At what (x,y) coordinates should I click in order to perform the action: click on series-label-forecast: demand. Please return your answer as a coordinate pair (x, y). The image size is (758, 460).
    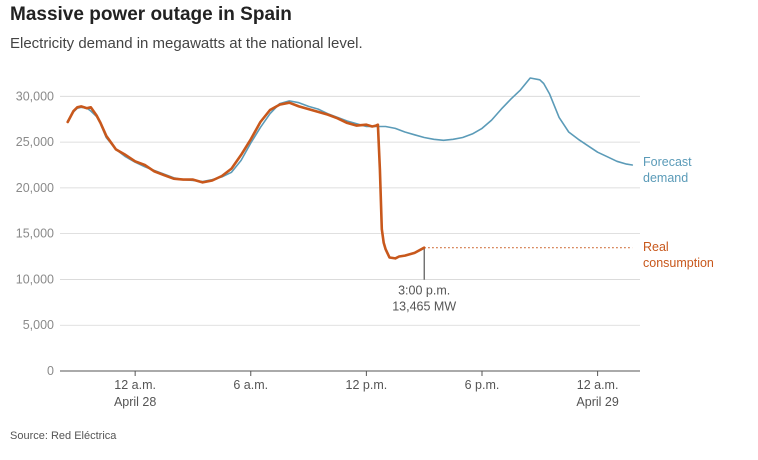
    Looking at the image, I should click on (665, 178).